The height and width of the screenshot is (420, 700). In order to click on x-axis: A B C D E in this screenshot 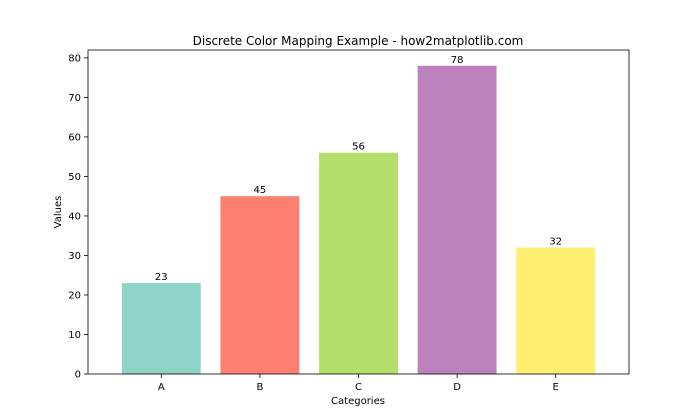, I will do `click(358, 383)`.